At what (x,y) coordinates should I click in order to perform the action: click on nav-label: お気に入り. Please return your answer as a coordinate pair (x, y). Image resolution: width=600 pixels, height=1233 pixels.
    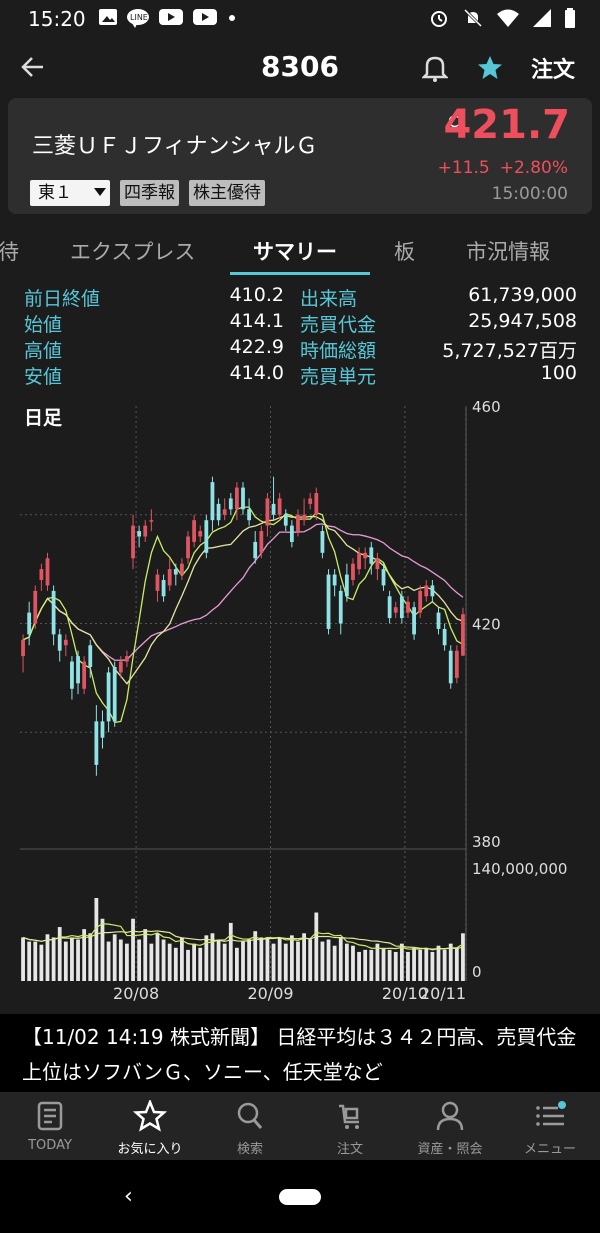
    Looking at the image, I should click on (150, 1149).